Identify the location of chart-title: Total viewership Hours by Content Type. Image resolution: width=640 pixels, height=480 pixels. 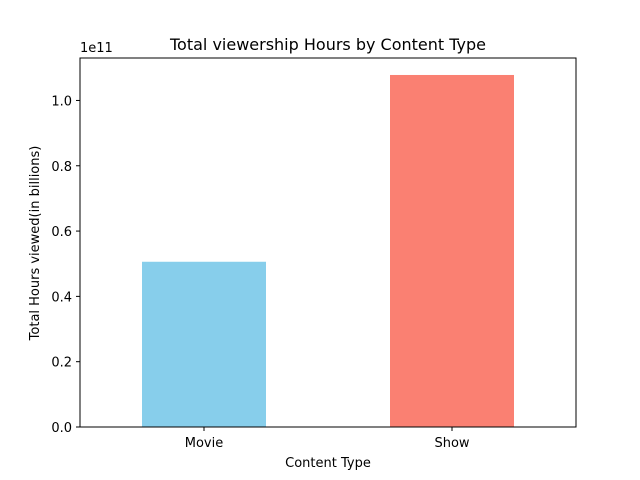
(327, 44).